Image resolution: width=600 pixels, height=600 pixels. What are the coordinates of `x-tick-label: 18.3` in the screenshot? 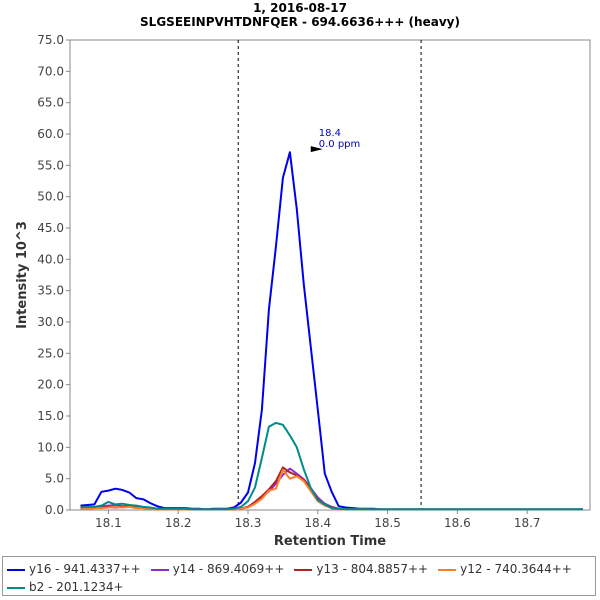 It's located at (248, 523).